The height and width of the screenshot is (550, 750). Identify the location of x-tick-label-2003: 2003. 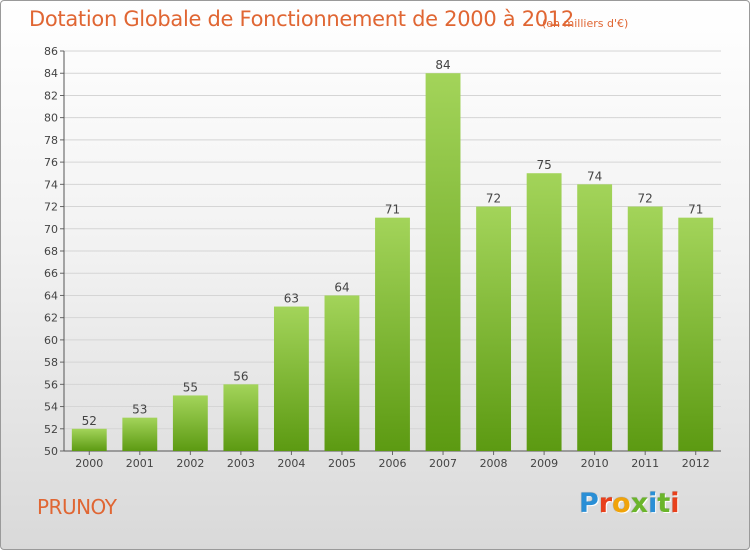
(241, 463).